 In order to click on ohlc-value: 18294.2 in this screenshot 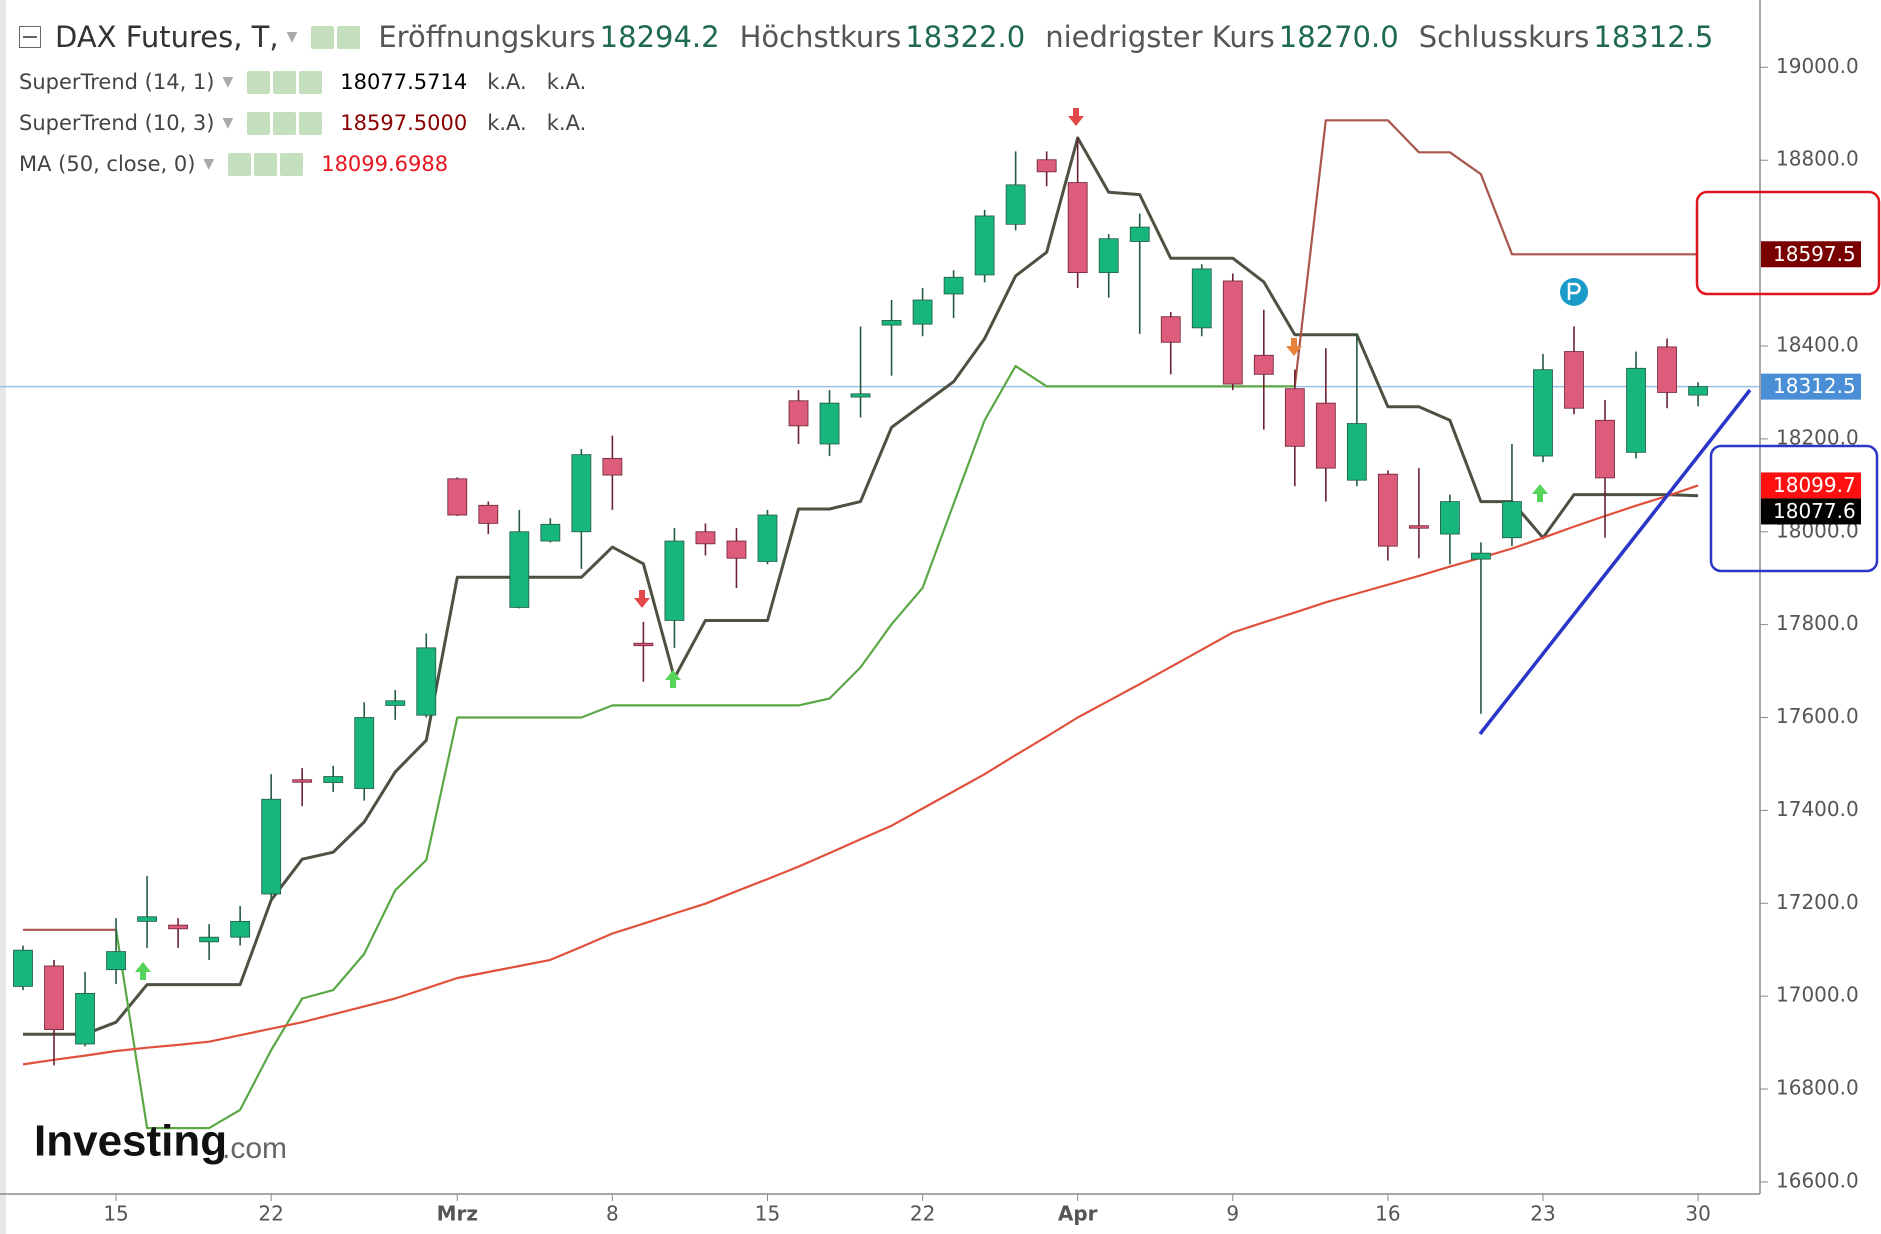, I will do `click(659, 37)`.